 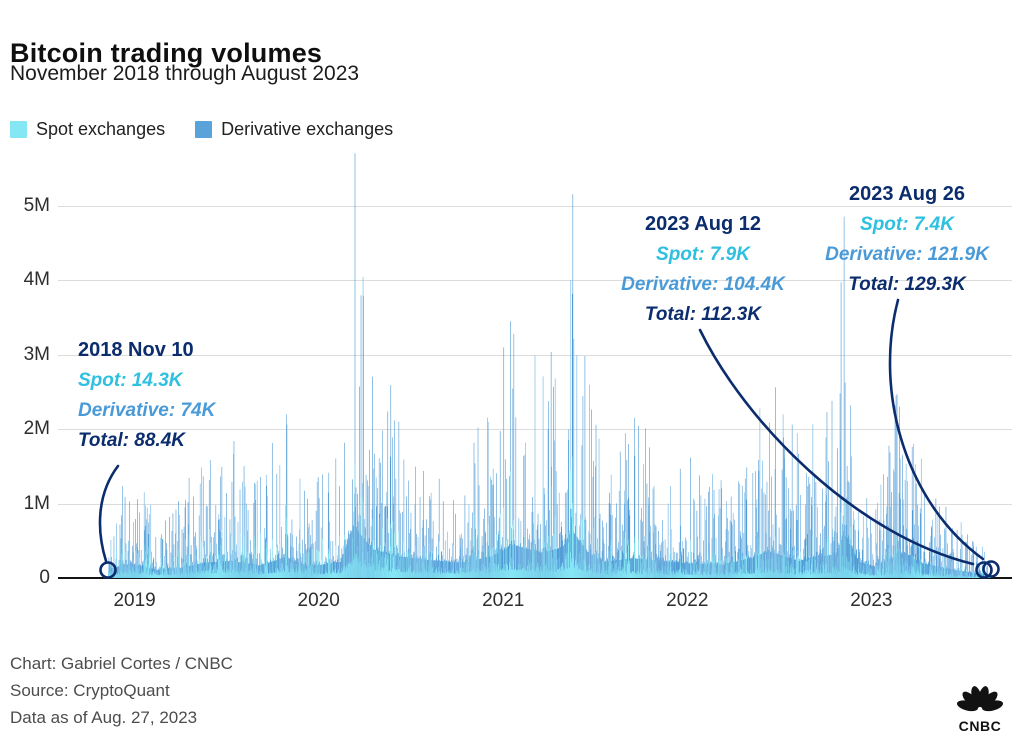 I want to click on y-tick-label: 3M, so click(x=36, y=354).